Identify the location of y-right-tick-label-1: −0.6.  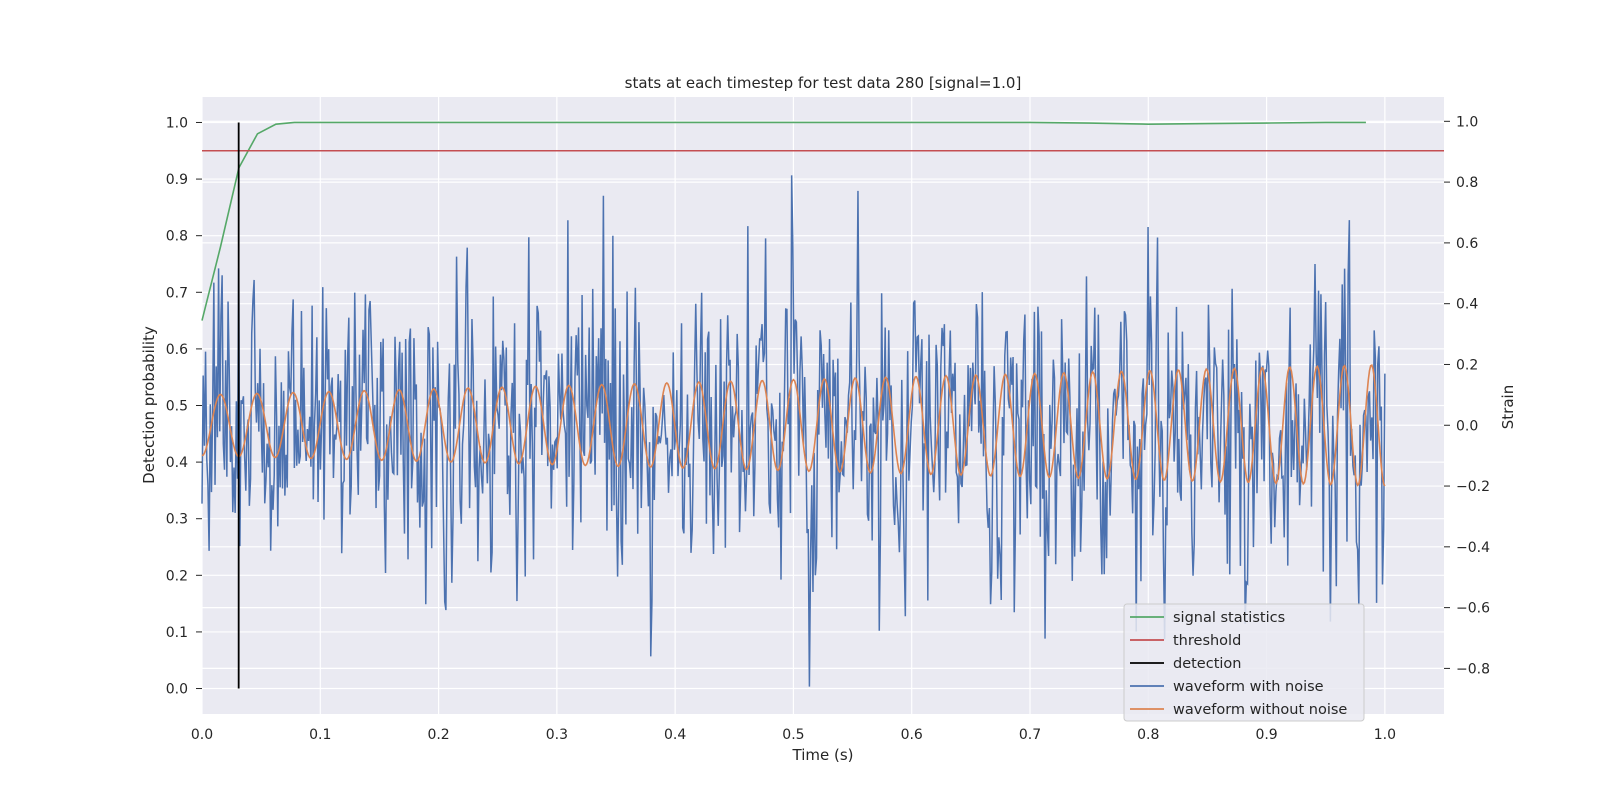
(1473, 609).